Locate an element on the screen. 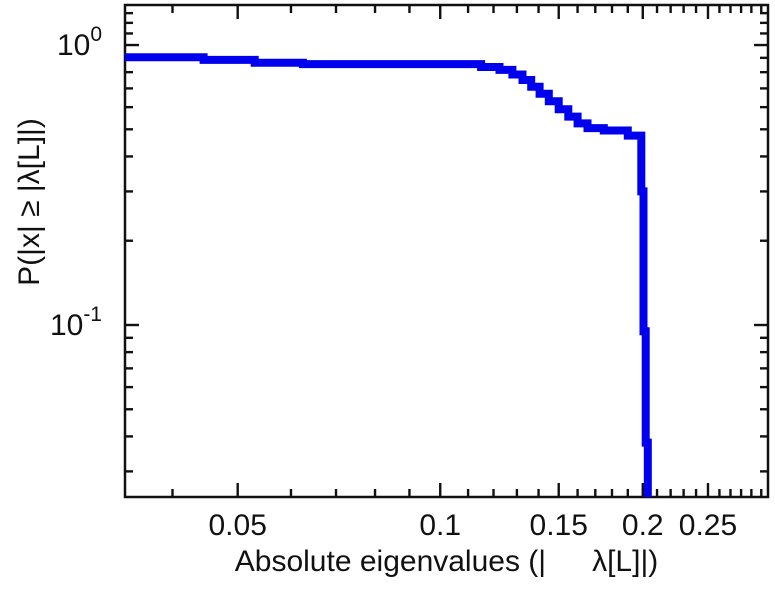 Image resolution: width=775 pixels, height=600 pixels. x-tick-label: 0.25 is located at coordinates (708, 525).